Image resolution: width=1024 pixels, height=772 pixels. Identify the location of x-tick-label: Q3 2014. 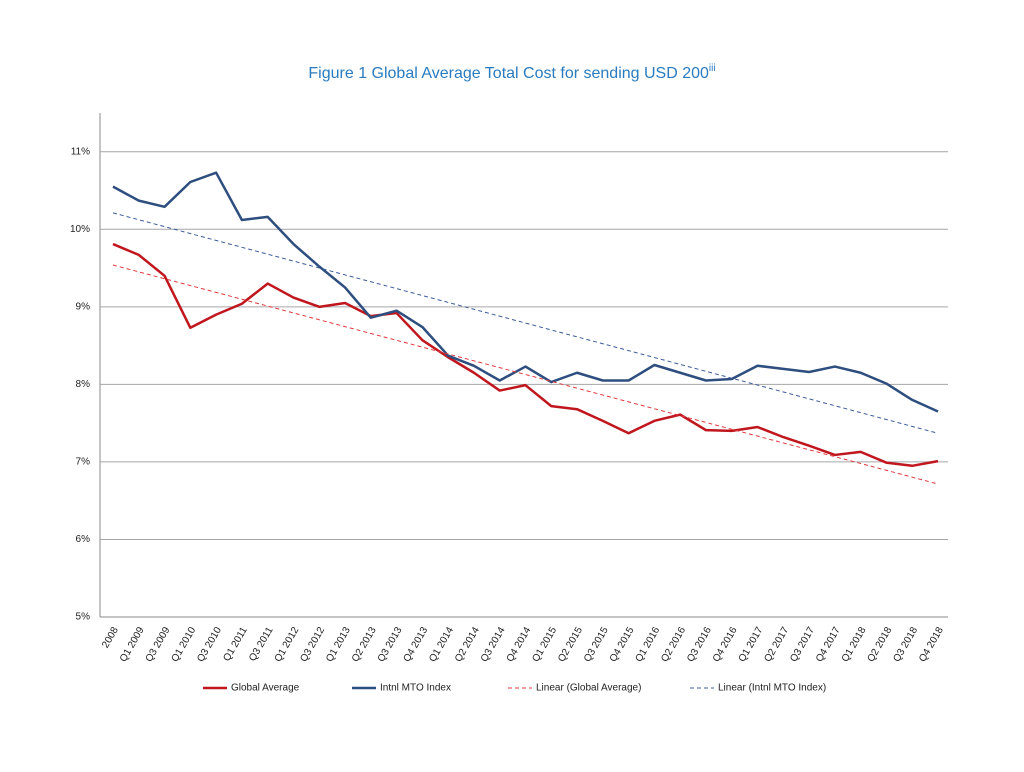
(493, 644).